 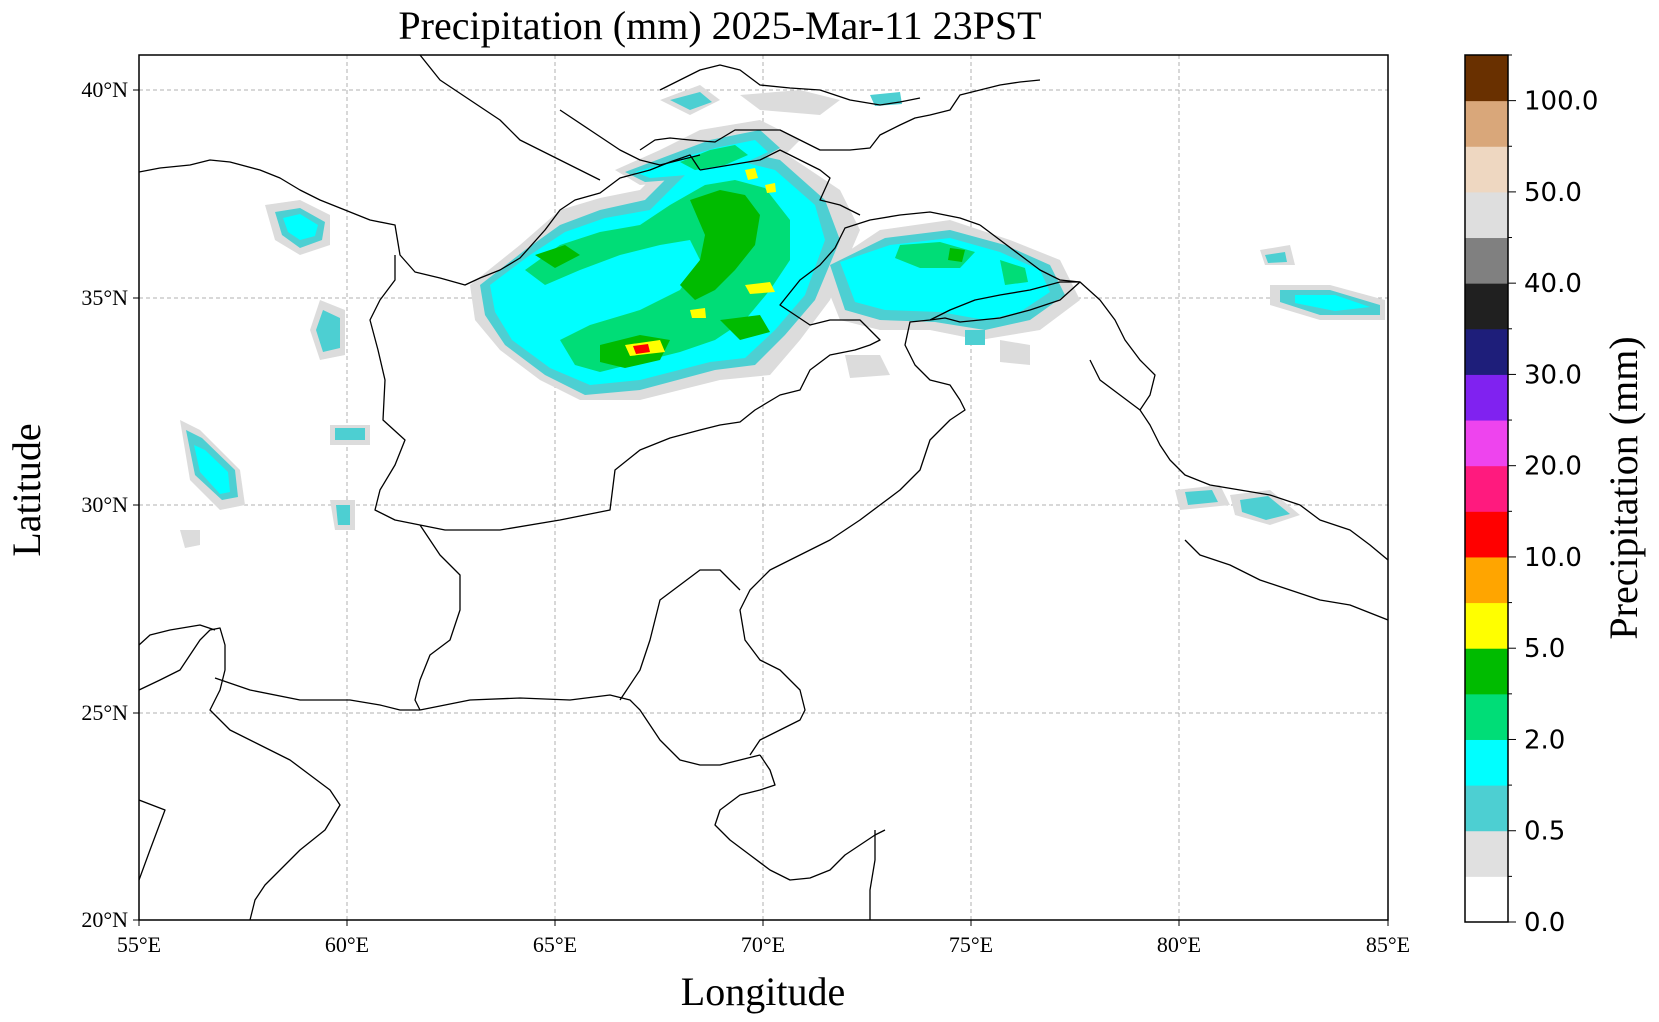 I want to click on colorbar-tick-label: 10.0, so click(x=1553, y=558).